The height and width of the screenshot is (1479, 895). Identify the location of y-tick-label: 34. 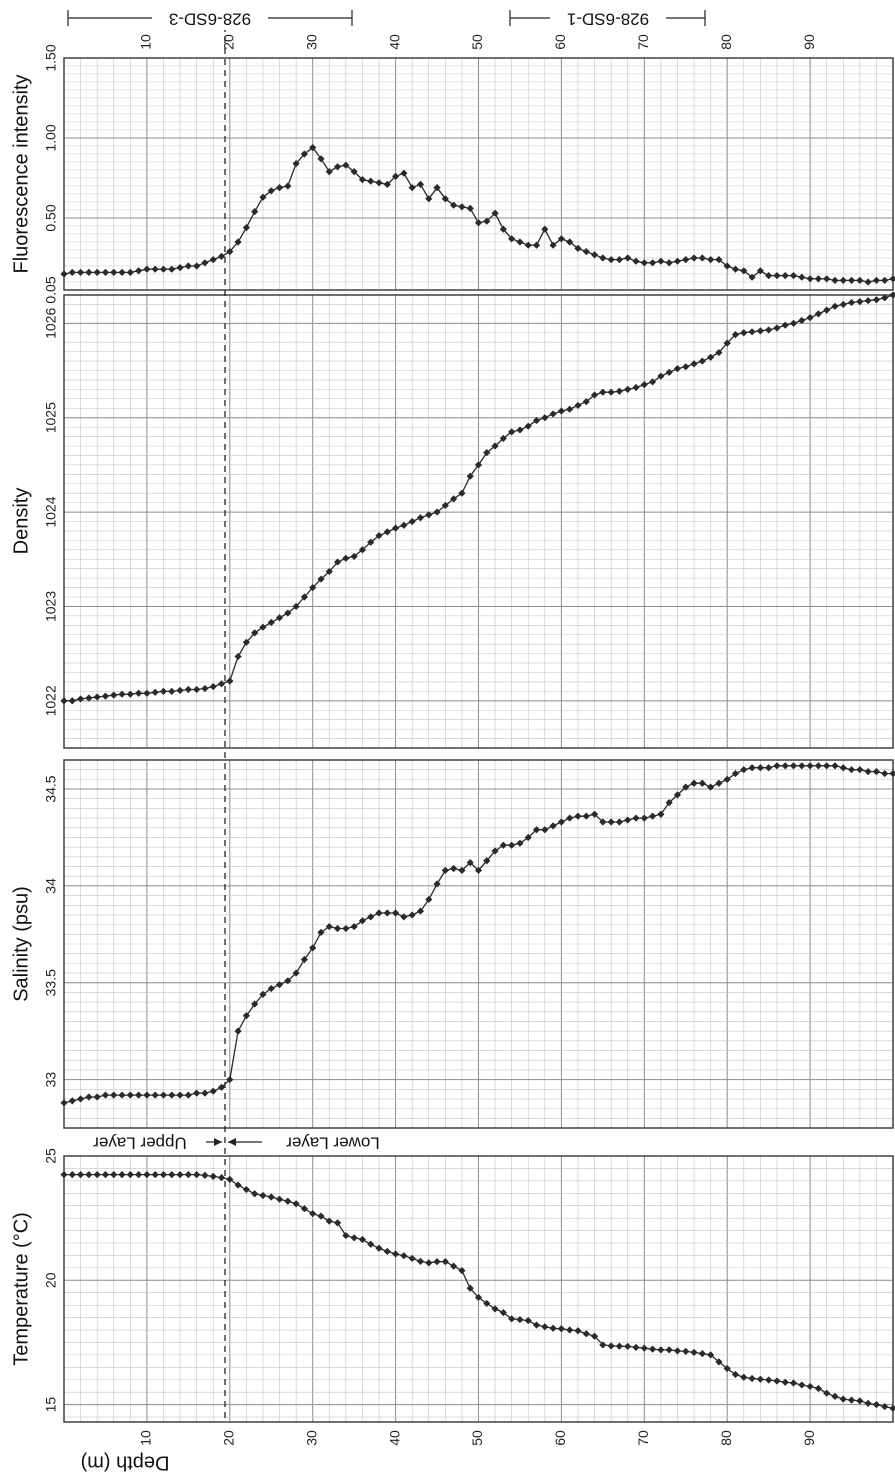
(51, 886).